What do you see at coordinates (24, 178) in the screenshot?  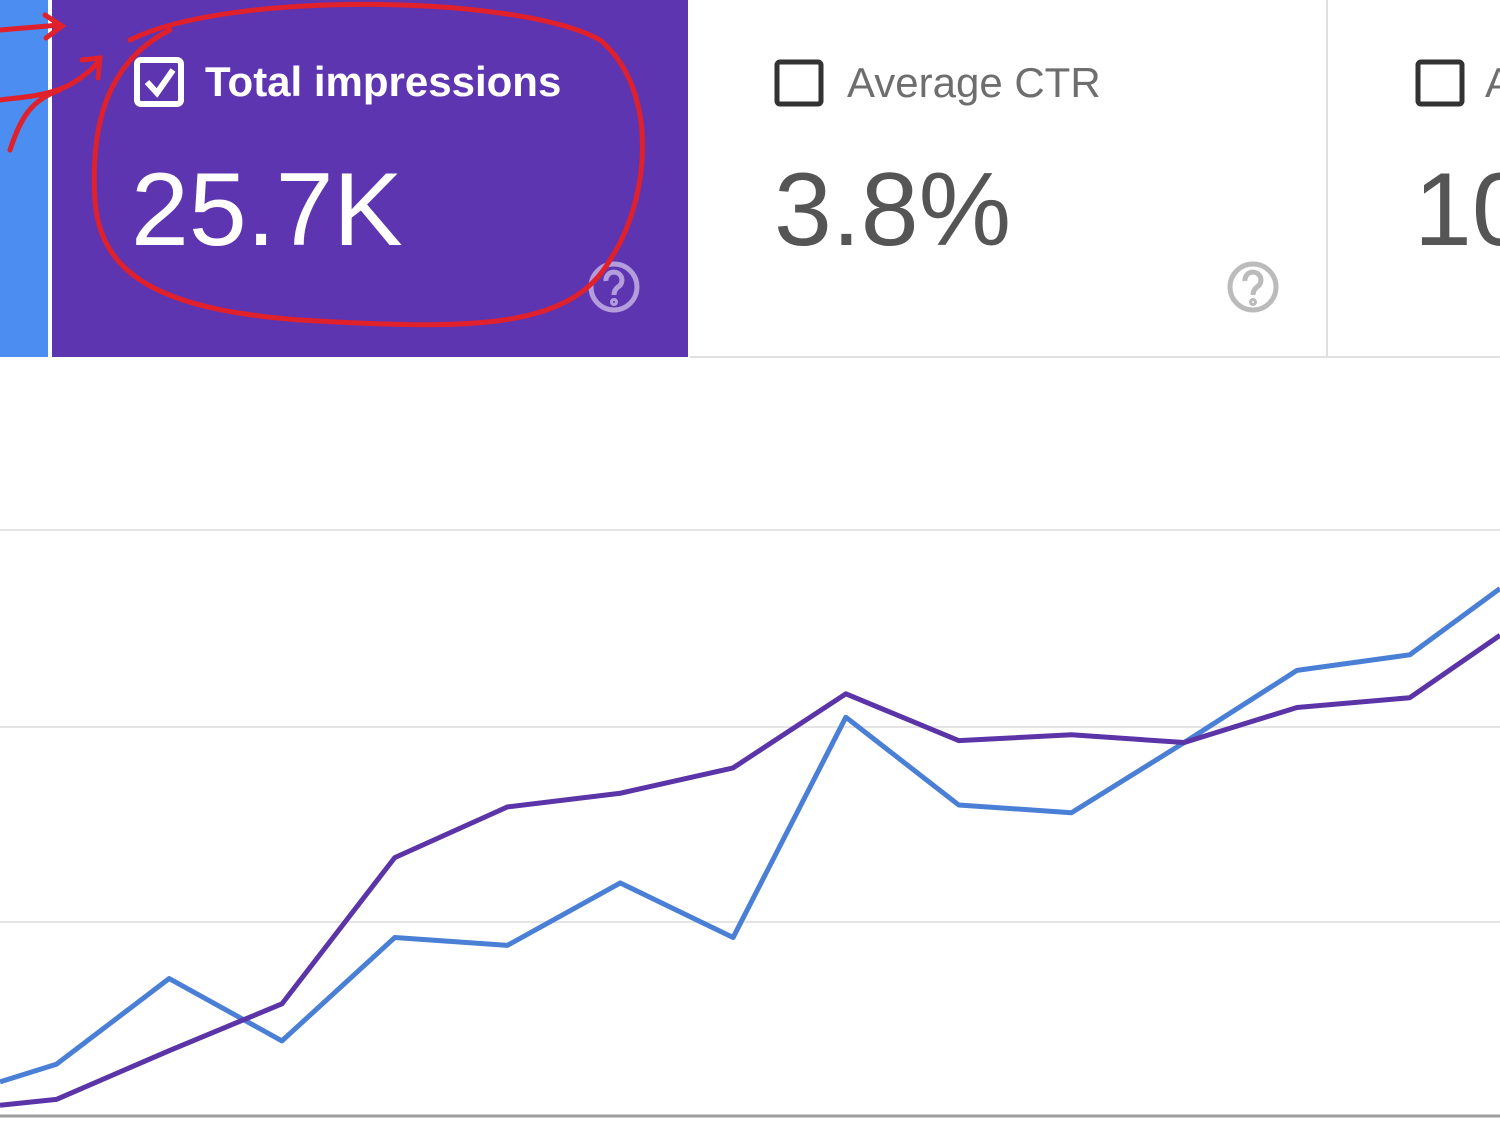 I see `clicks-card` at bounding box center [24, 178].